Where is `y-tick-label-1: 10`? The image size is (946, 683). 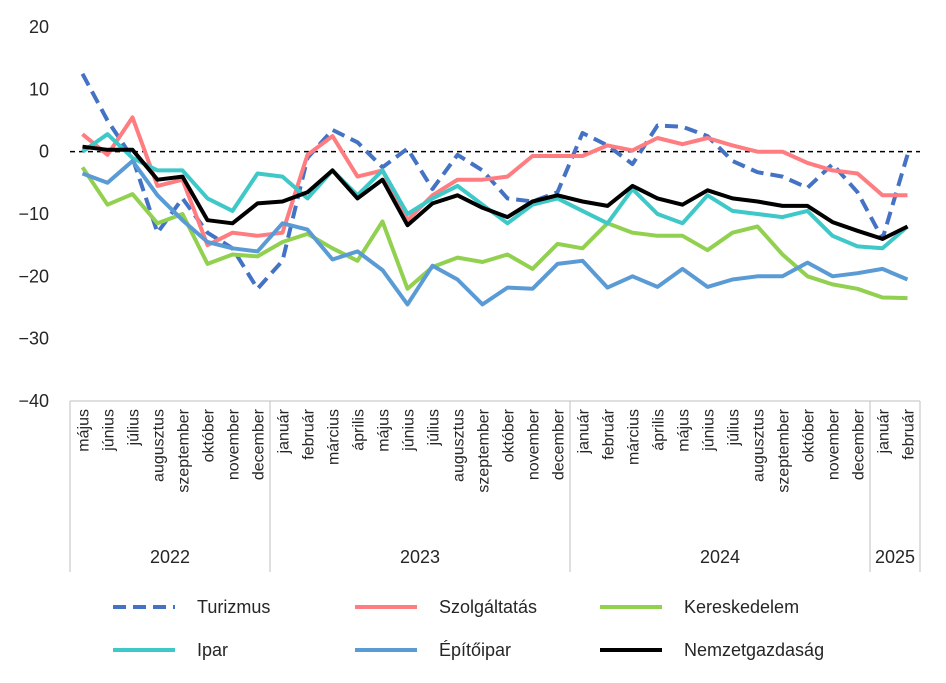 y-tick-label-1: 10 is located at coordinates (39, 89).